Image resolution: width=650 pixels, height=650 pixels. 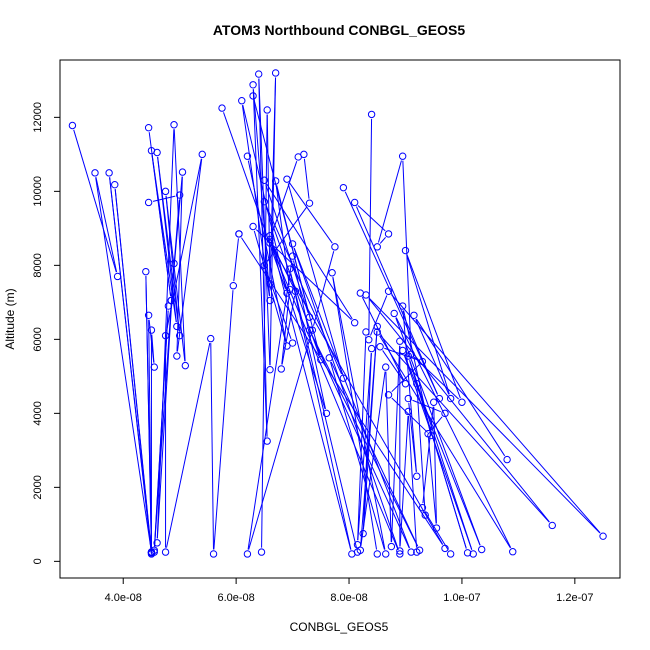 I want to click on y-tick-label: 8000, so click(x=38, y=265).